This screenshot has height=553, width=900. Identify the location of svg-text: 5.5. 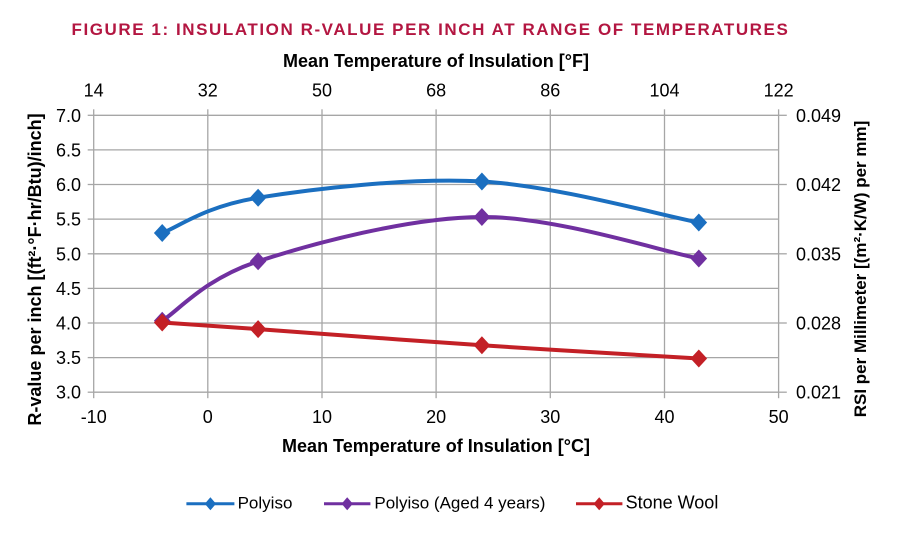
(68, 220).